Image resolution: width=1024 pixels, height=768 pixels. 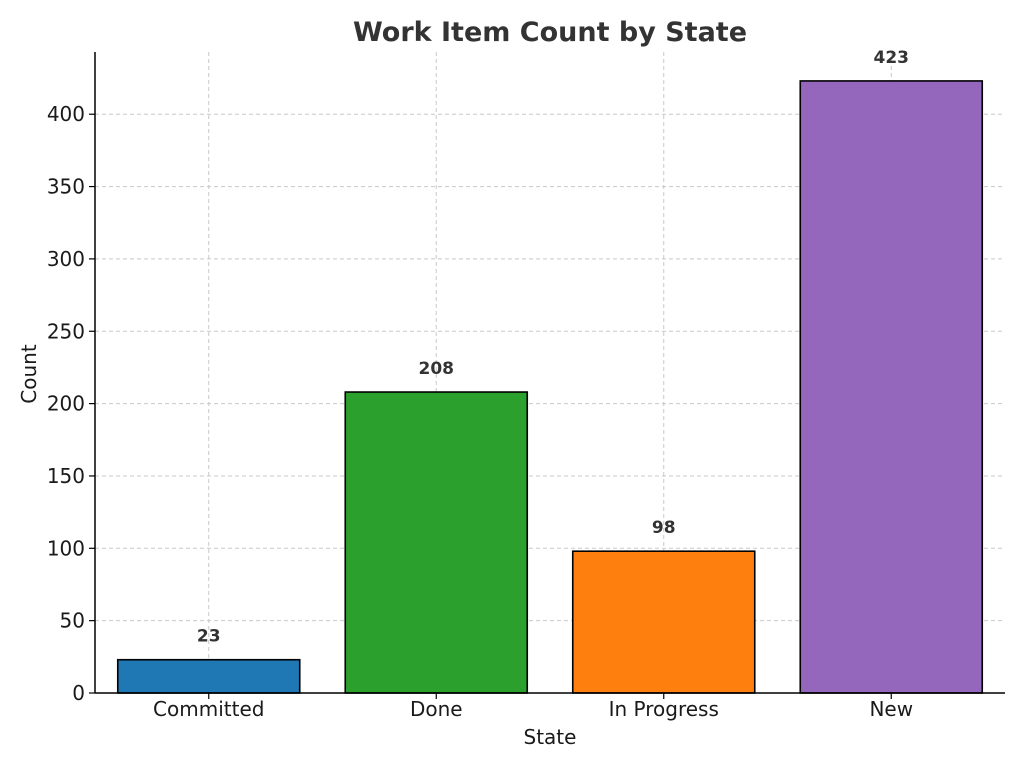 What do you see at coordinates (663, 622) in the screenshot?
I see `bar-in-progress` at bounding box center [663, 622].